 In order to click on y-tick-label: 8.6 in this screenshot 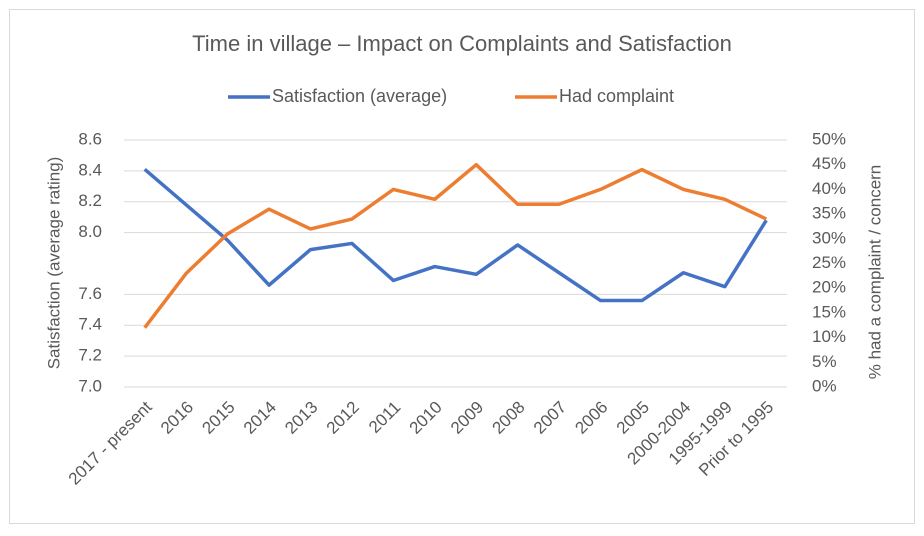, I will do `click(90, 138)`.